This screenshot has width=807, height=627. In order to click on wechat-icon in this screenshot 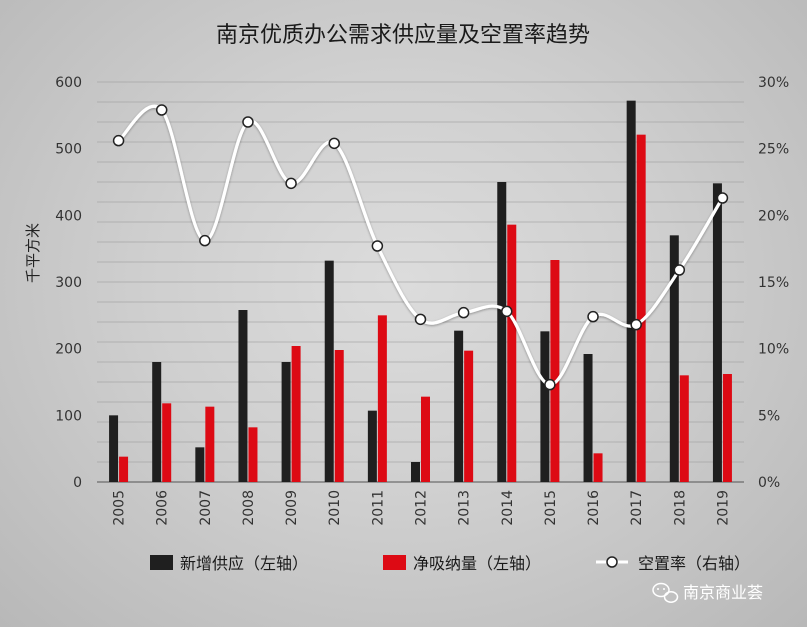, I will do `click(665, 592)`.